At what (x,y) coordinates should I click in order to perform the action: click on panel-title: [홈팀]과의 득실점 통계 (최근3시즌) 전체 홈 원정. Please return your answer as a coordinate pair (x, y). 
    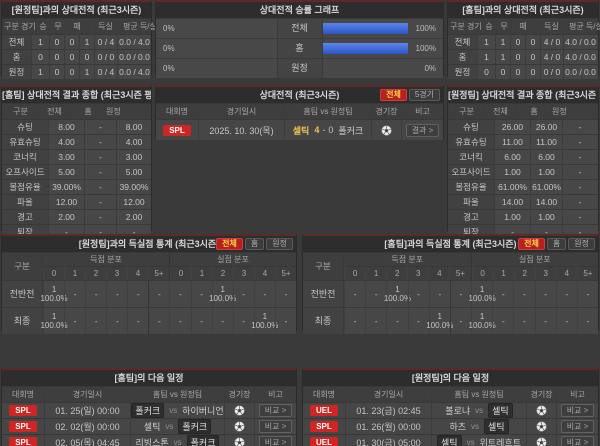
    Looking at the image, I should click on (450, 244).